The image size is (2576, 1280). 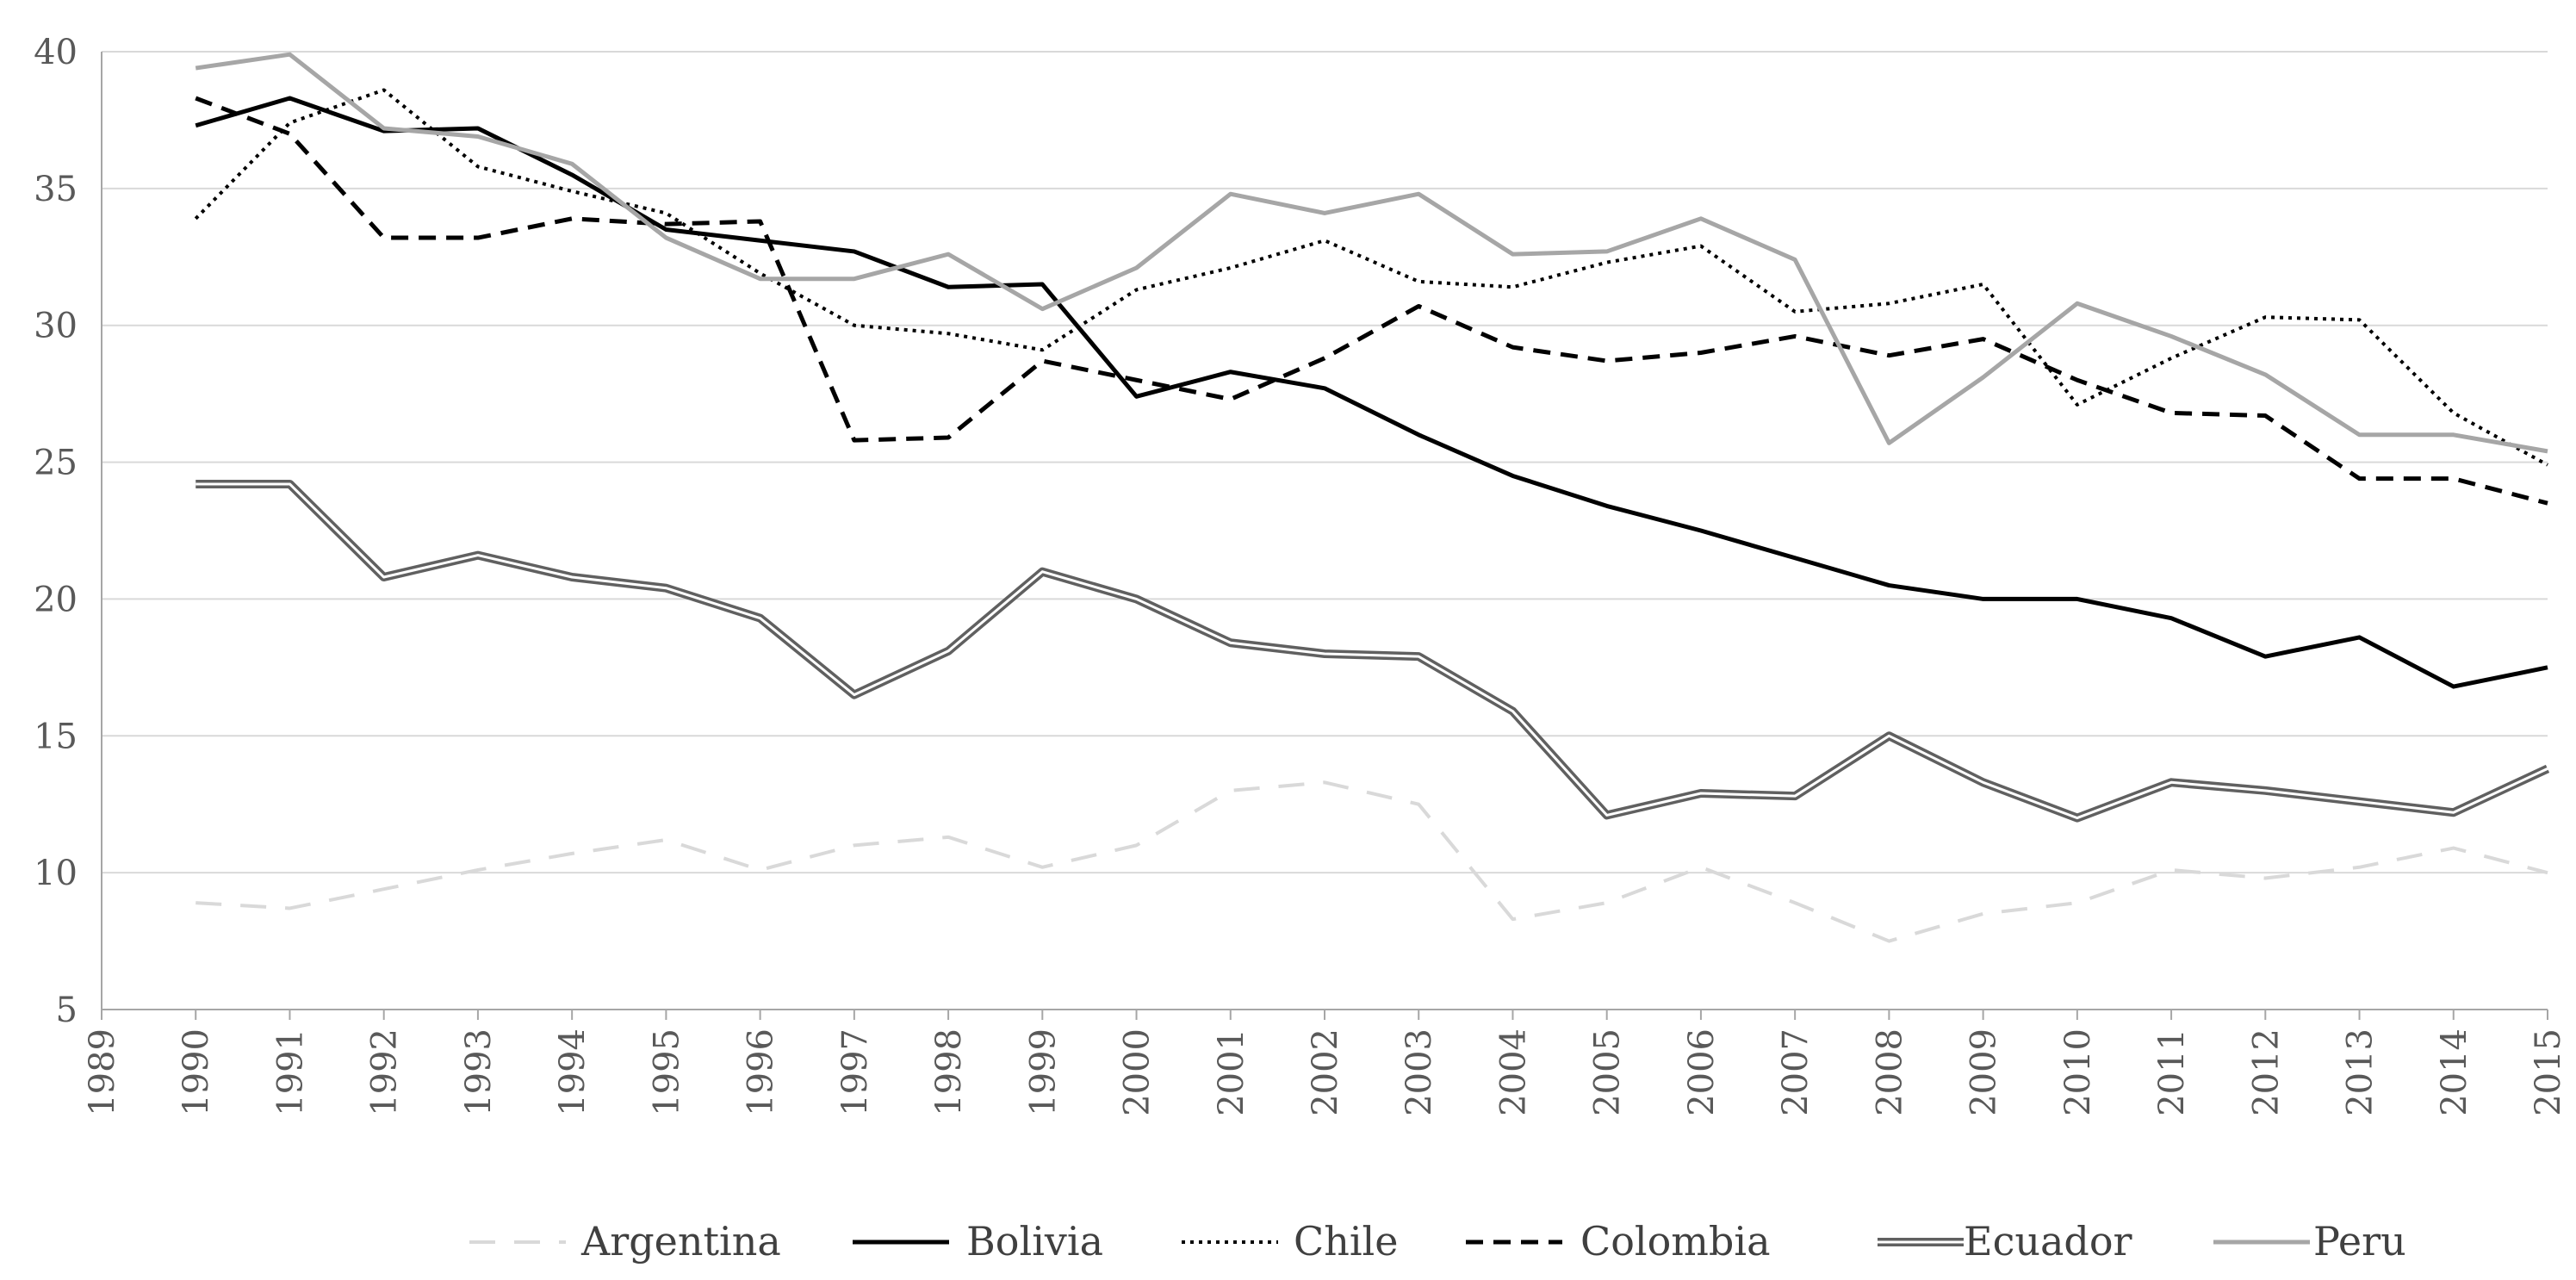 I want to click on x-tick-label: 2013, so click(x=2360, y=1072).